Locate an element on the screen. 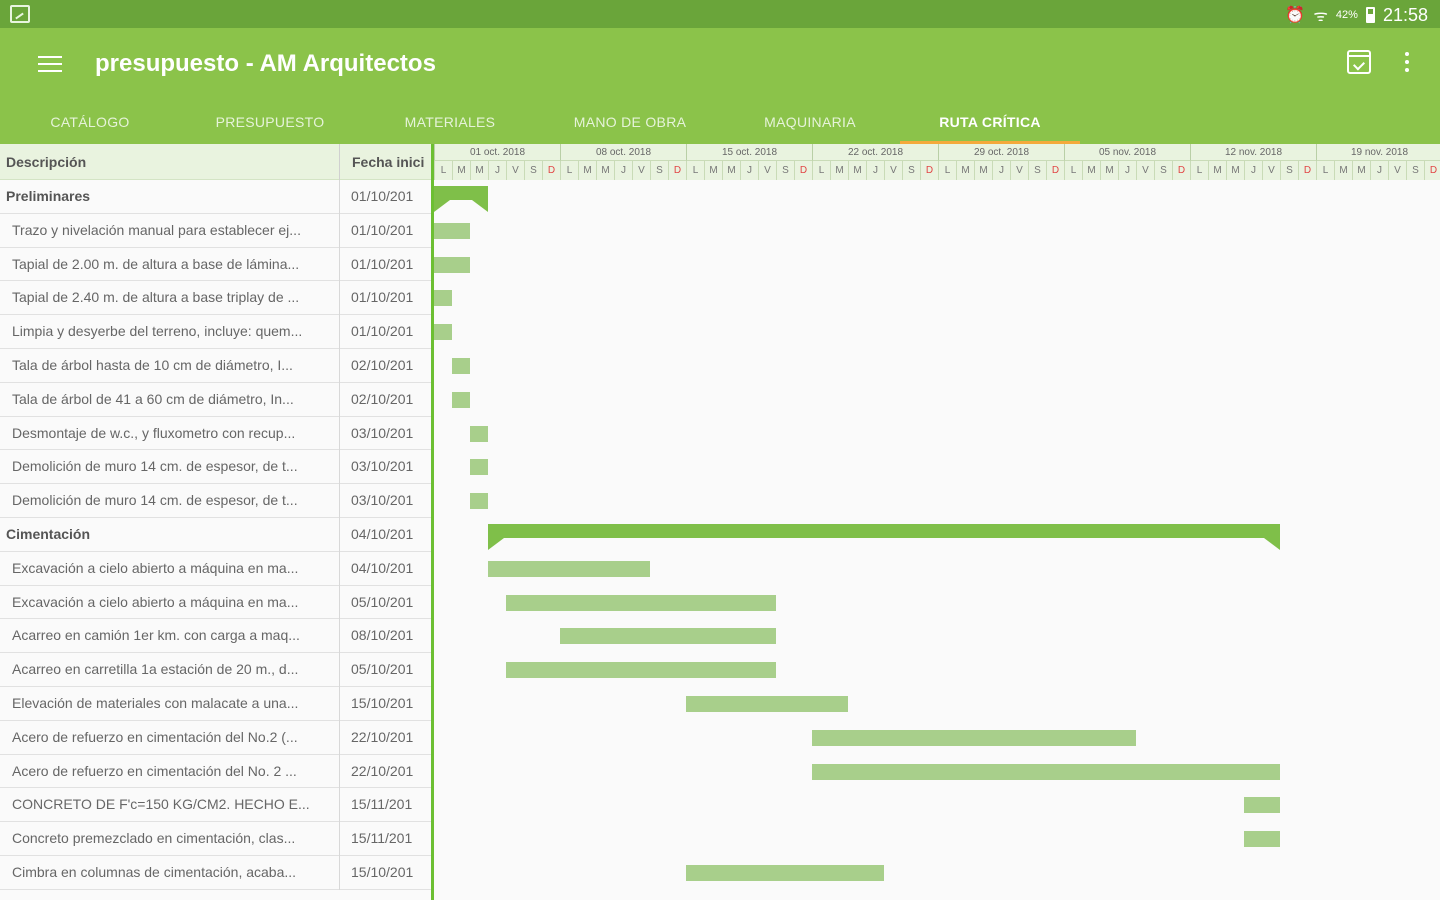 The image size is (1440, 900). clock: 21:58 is located at coordinates (1405, 14).